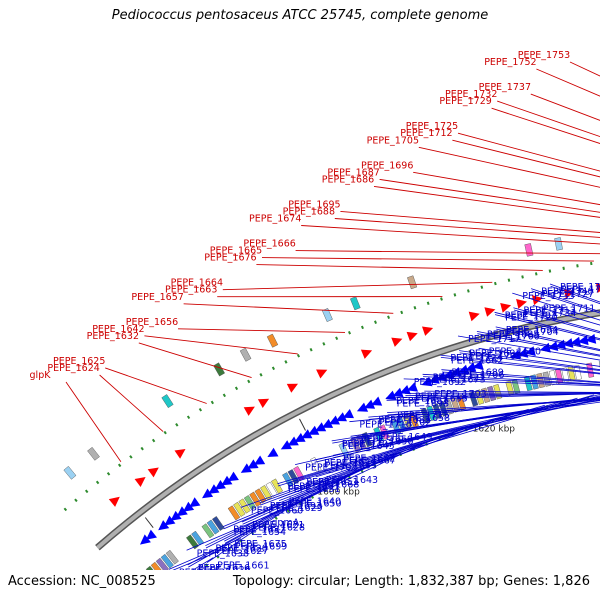  I want to click on gene-label-inner: PEPE_1616, so click(224, 566).